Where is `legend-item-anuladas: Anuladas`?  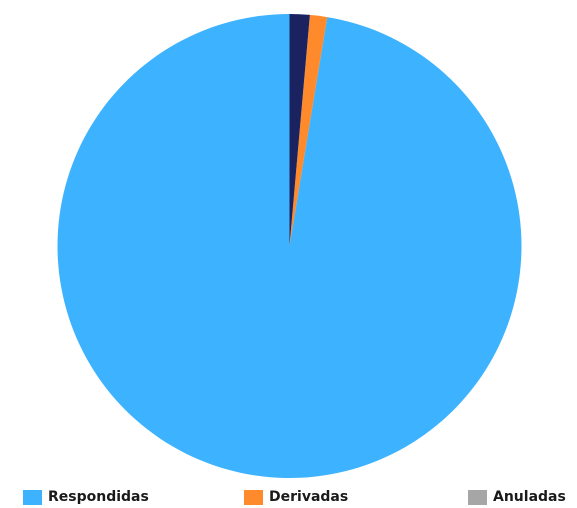 legend-item-anuladas: Anuladas is located at coordinates (517, 497).